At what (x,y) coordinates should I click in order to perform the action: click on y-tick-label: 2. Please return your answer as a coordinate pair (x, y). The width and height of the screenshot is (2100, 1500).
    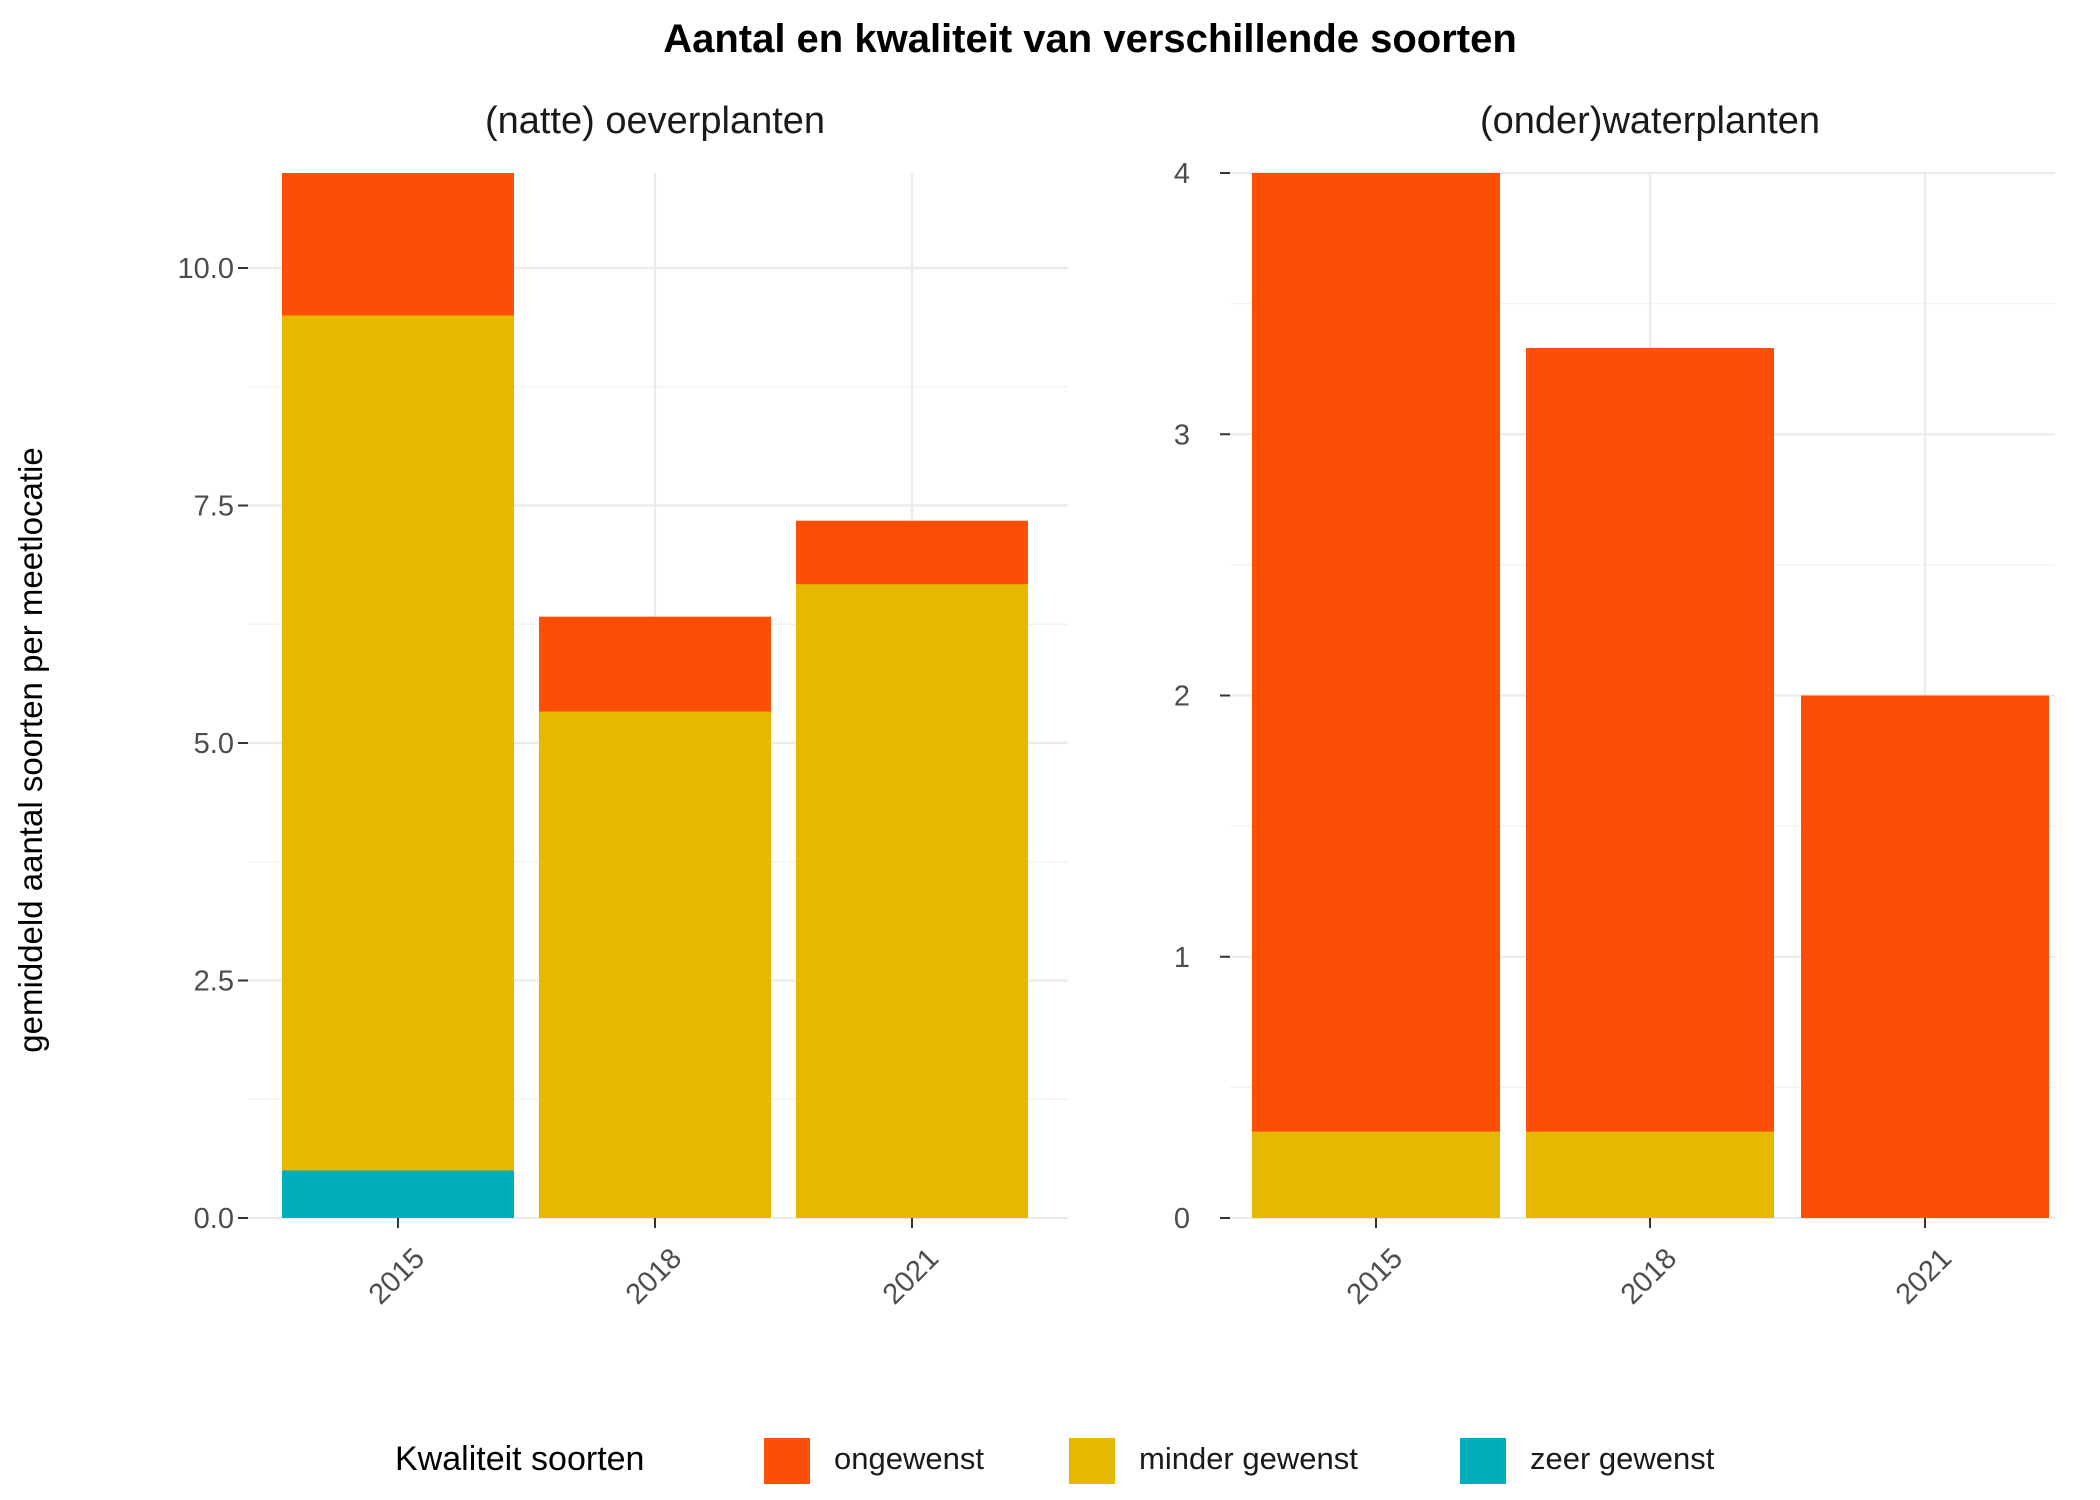
    Looking at the image, I should click on (1182, 697).